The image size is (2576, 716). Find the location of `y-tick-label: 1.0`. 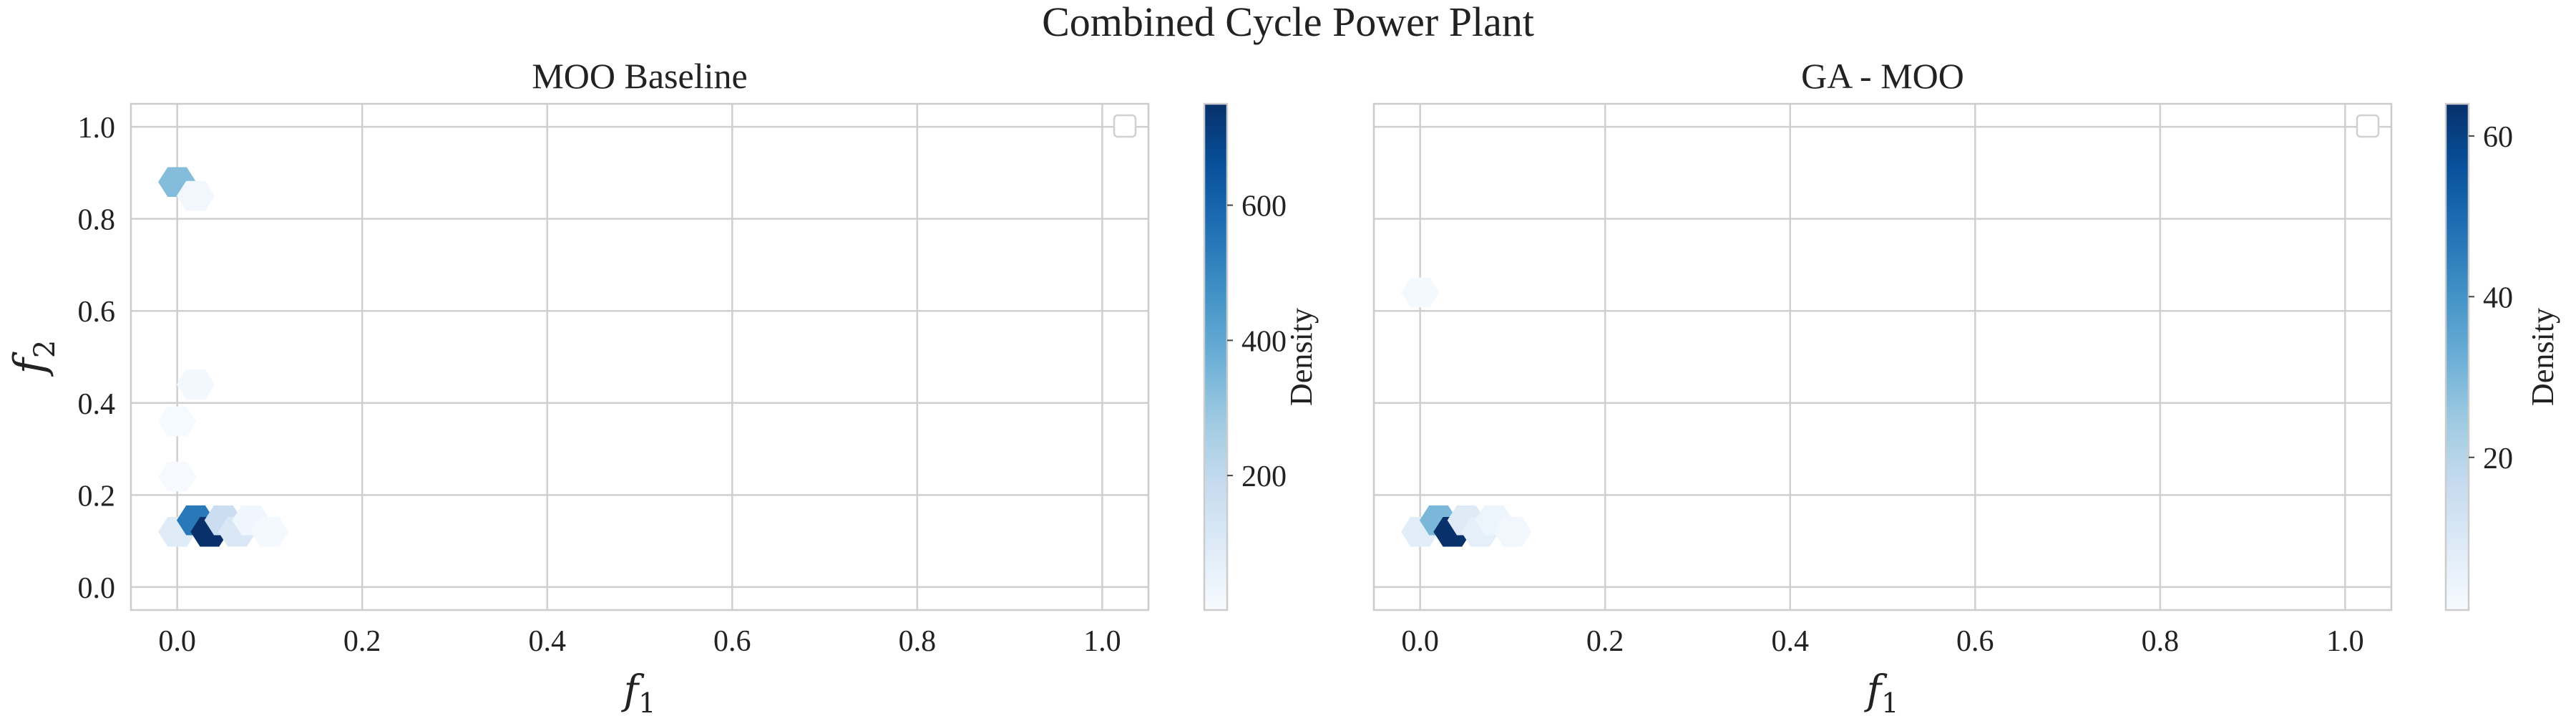

y-tick-label: 1.0 is located at coordinates (97, 128).